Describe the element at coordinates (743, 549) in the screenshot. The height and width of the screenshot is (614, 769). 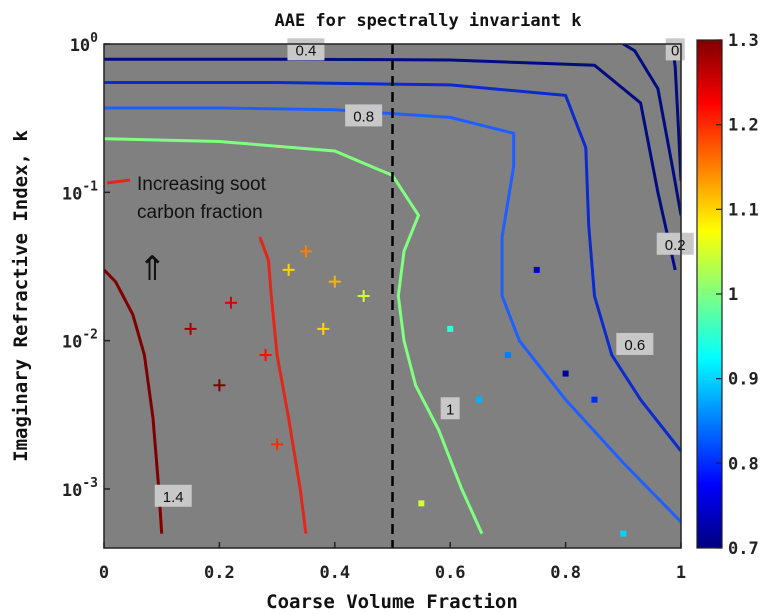
I see `colorbar-tick-label: 0.7` at that location.